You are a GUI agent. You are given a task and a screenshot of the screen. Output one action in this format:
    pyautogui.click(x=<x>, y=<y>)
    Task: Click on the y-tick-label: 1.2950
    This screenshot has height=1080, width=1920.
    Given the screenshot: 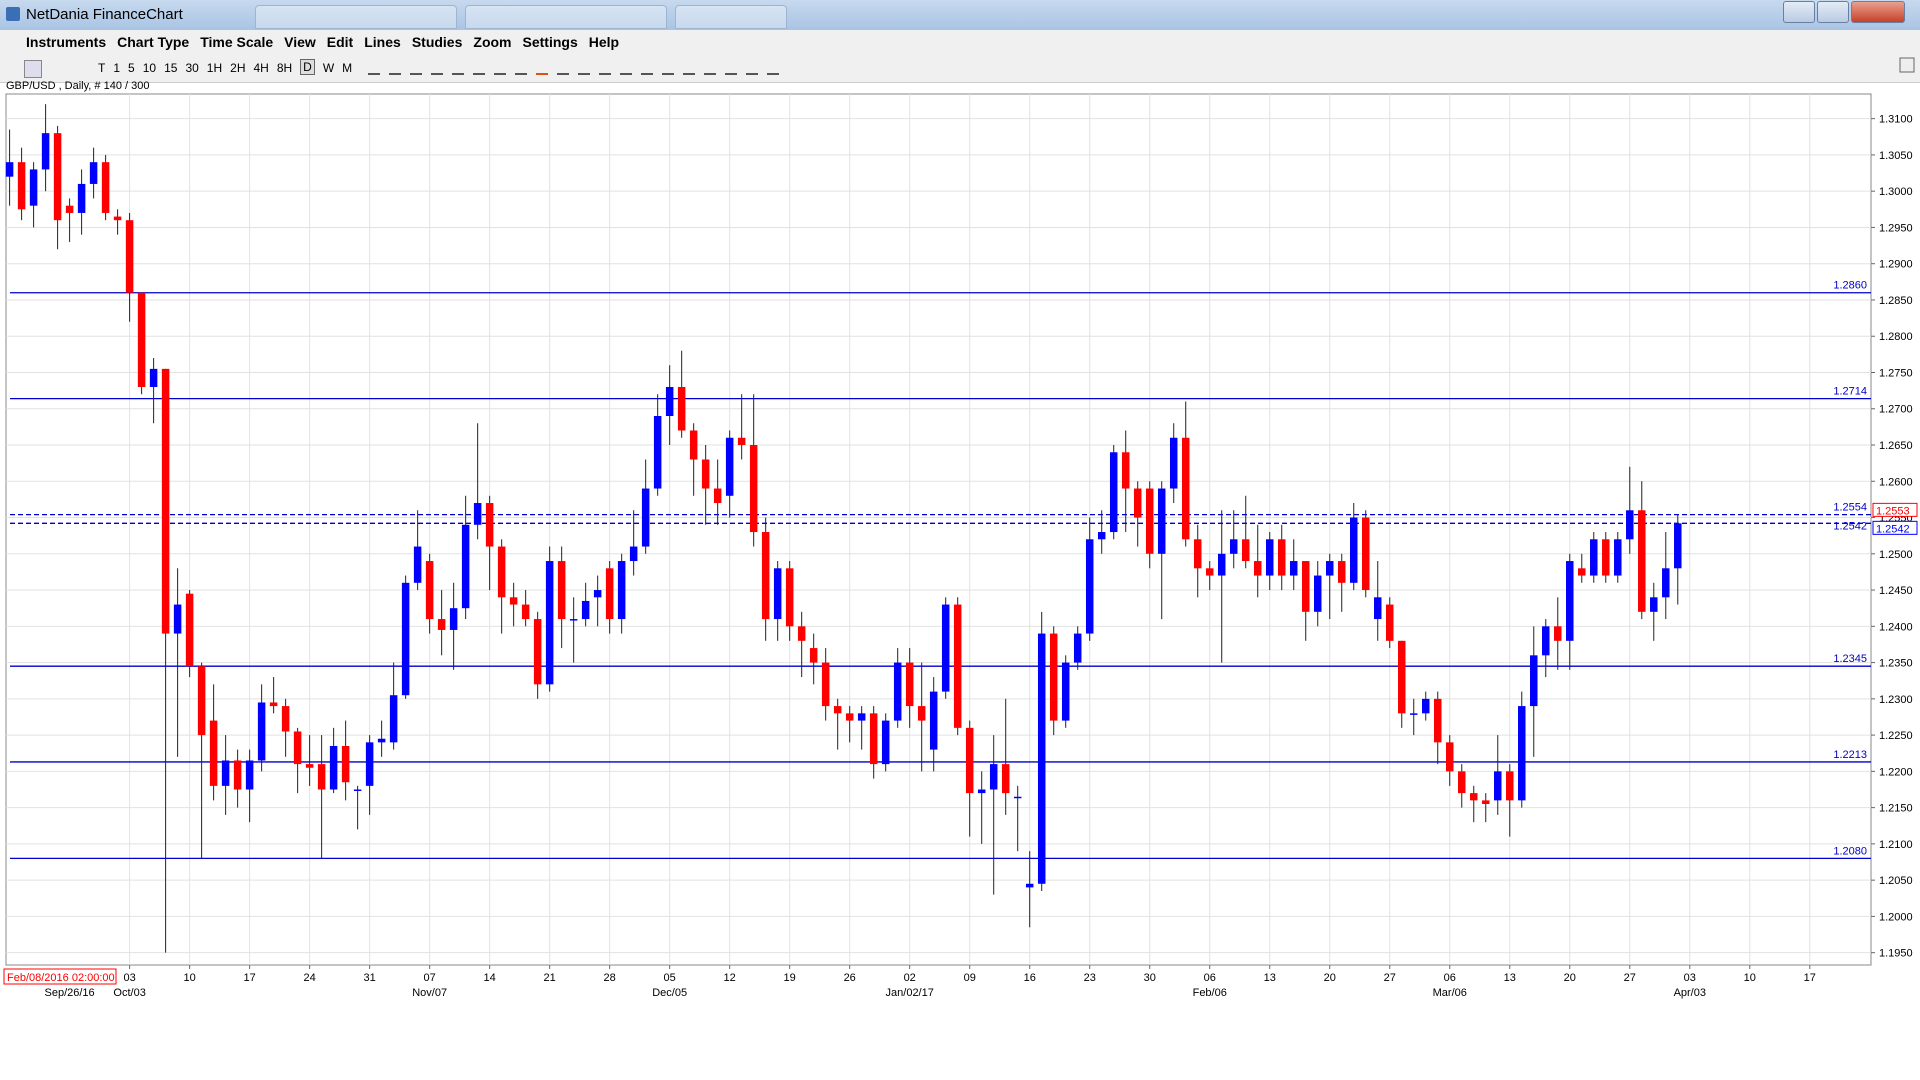 What is the action you would take?
    pyautogui.click(x=1896, y=228)
    